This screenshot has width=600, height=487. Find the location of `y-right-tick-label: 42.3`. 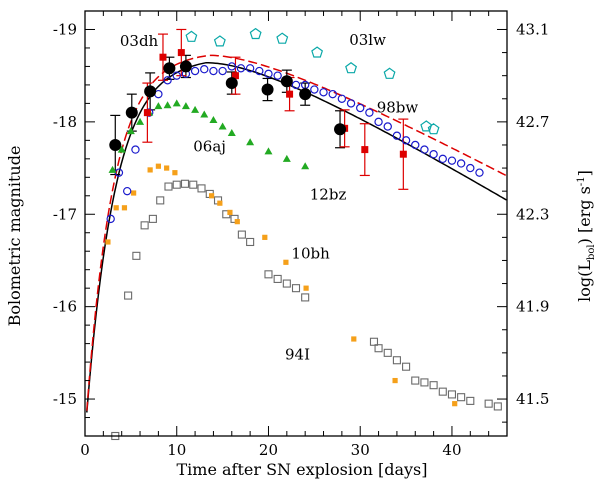

y-right-tick-label: 42.3 is located at coordinates (532, 214).